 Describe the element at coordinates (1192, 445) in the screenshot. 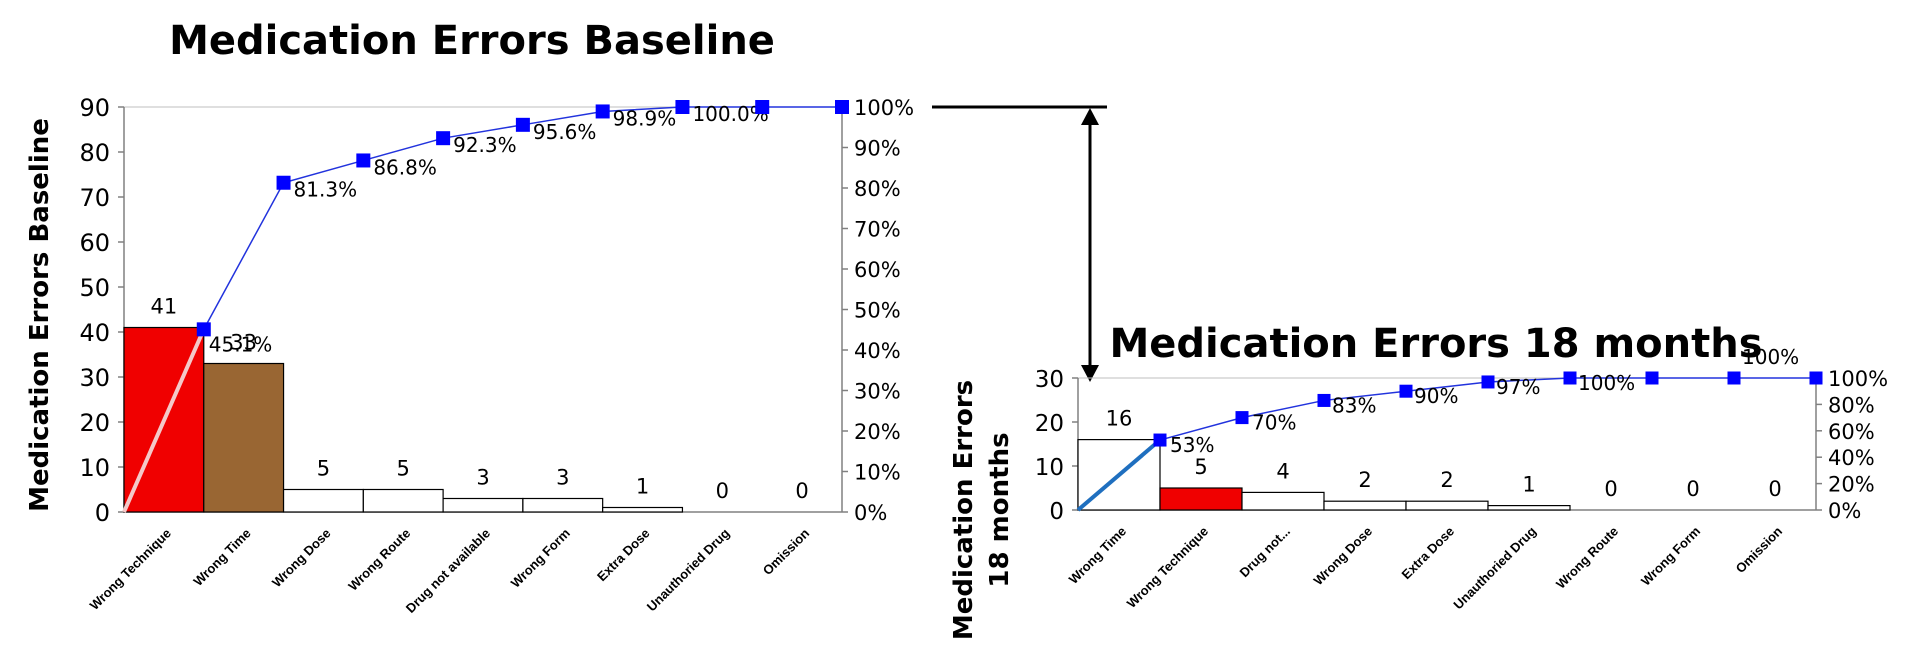

I see `chart2-cumulative-label: 53%` at that location.